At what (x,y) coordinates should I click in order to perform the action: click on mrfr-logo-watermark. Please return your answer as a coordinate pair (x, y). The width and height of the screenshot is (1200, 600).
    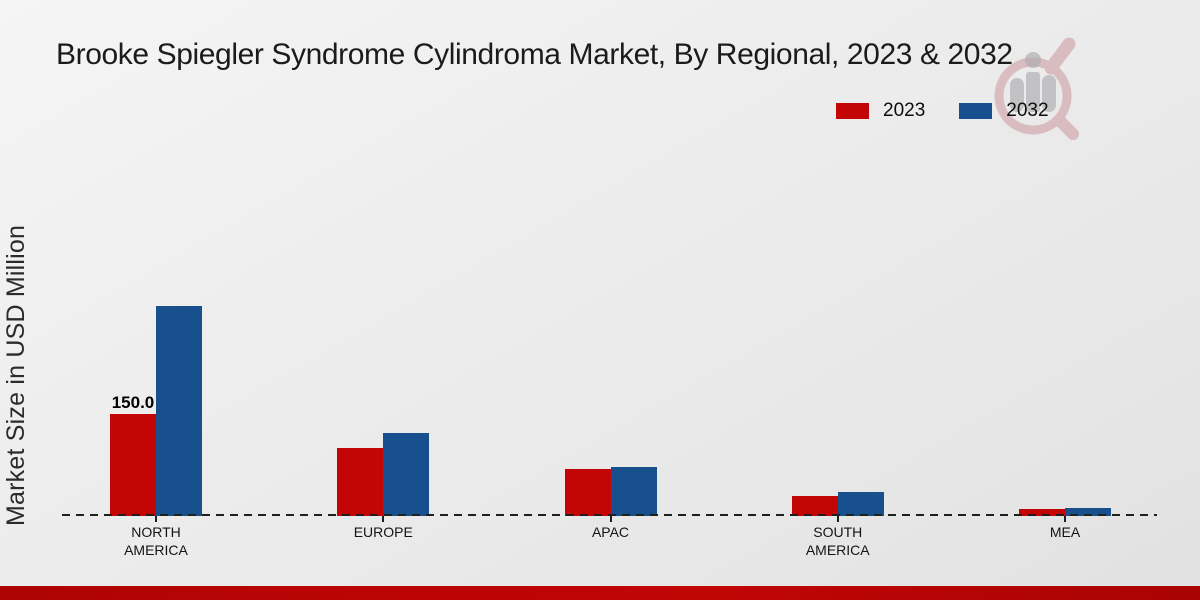
    Looking at the image, I should click on (1035, 89).